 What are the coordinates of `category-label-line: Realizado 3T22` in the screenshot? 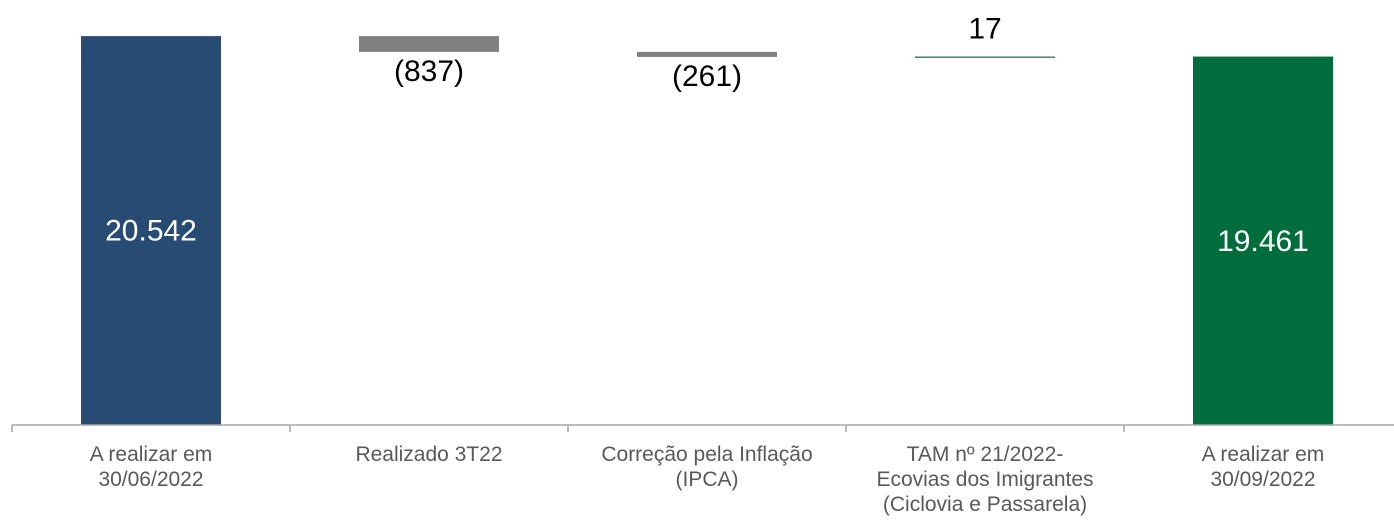 It's located at (428, 454).